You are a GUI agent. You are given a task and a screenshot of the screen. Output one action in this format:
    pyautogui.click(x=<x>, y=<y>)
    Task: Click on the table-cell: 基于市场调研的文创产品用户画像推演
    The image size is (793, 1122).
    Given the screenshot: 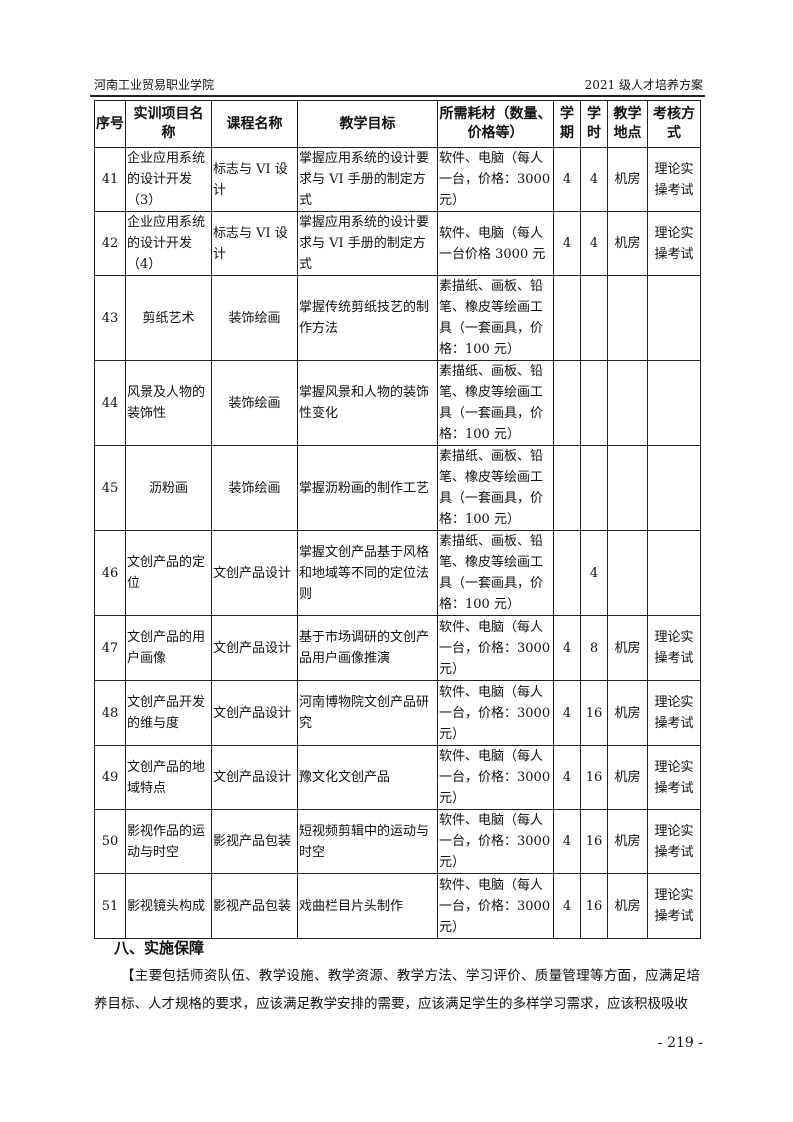 What is the action you would take?
    pyautogui.click(x=367, y=648)
    